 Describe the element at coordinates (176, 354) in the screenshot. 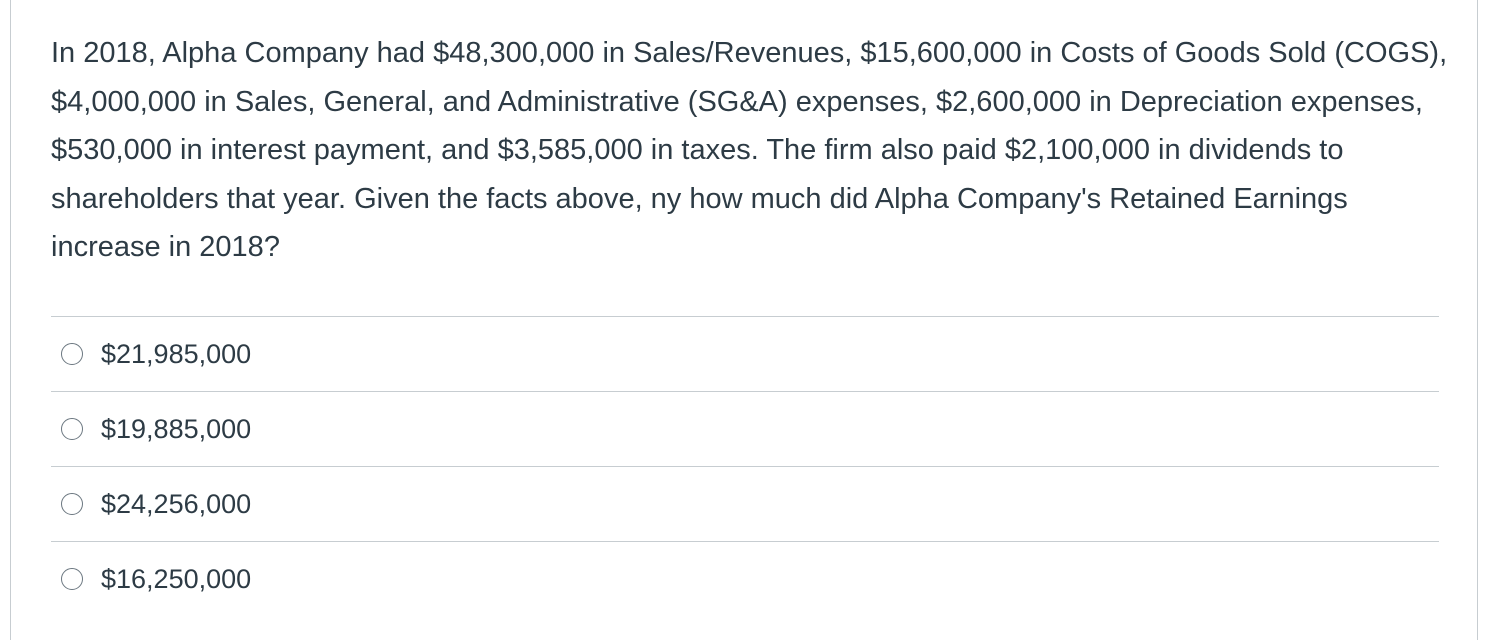

I see `answer-label: $21,985,000` at that location.